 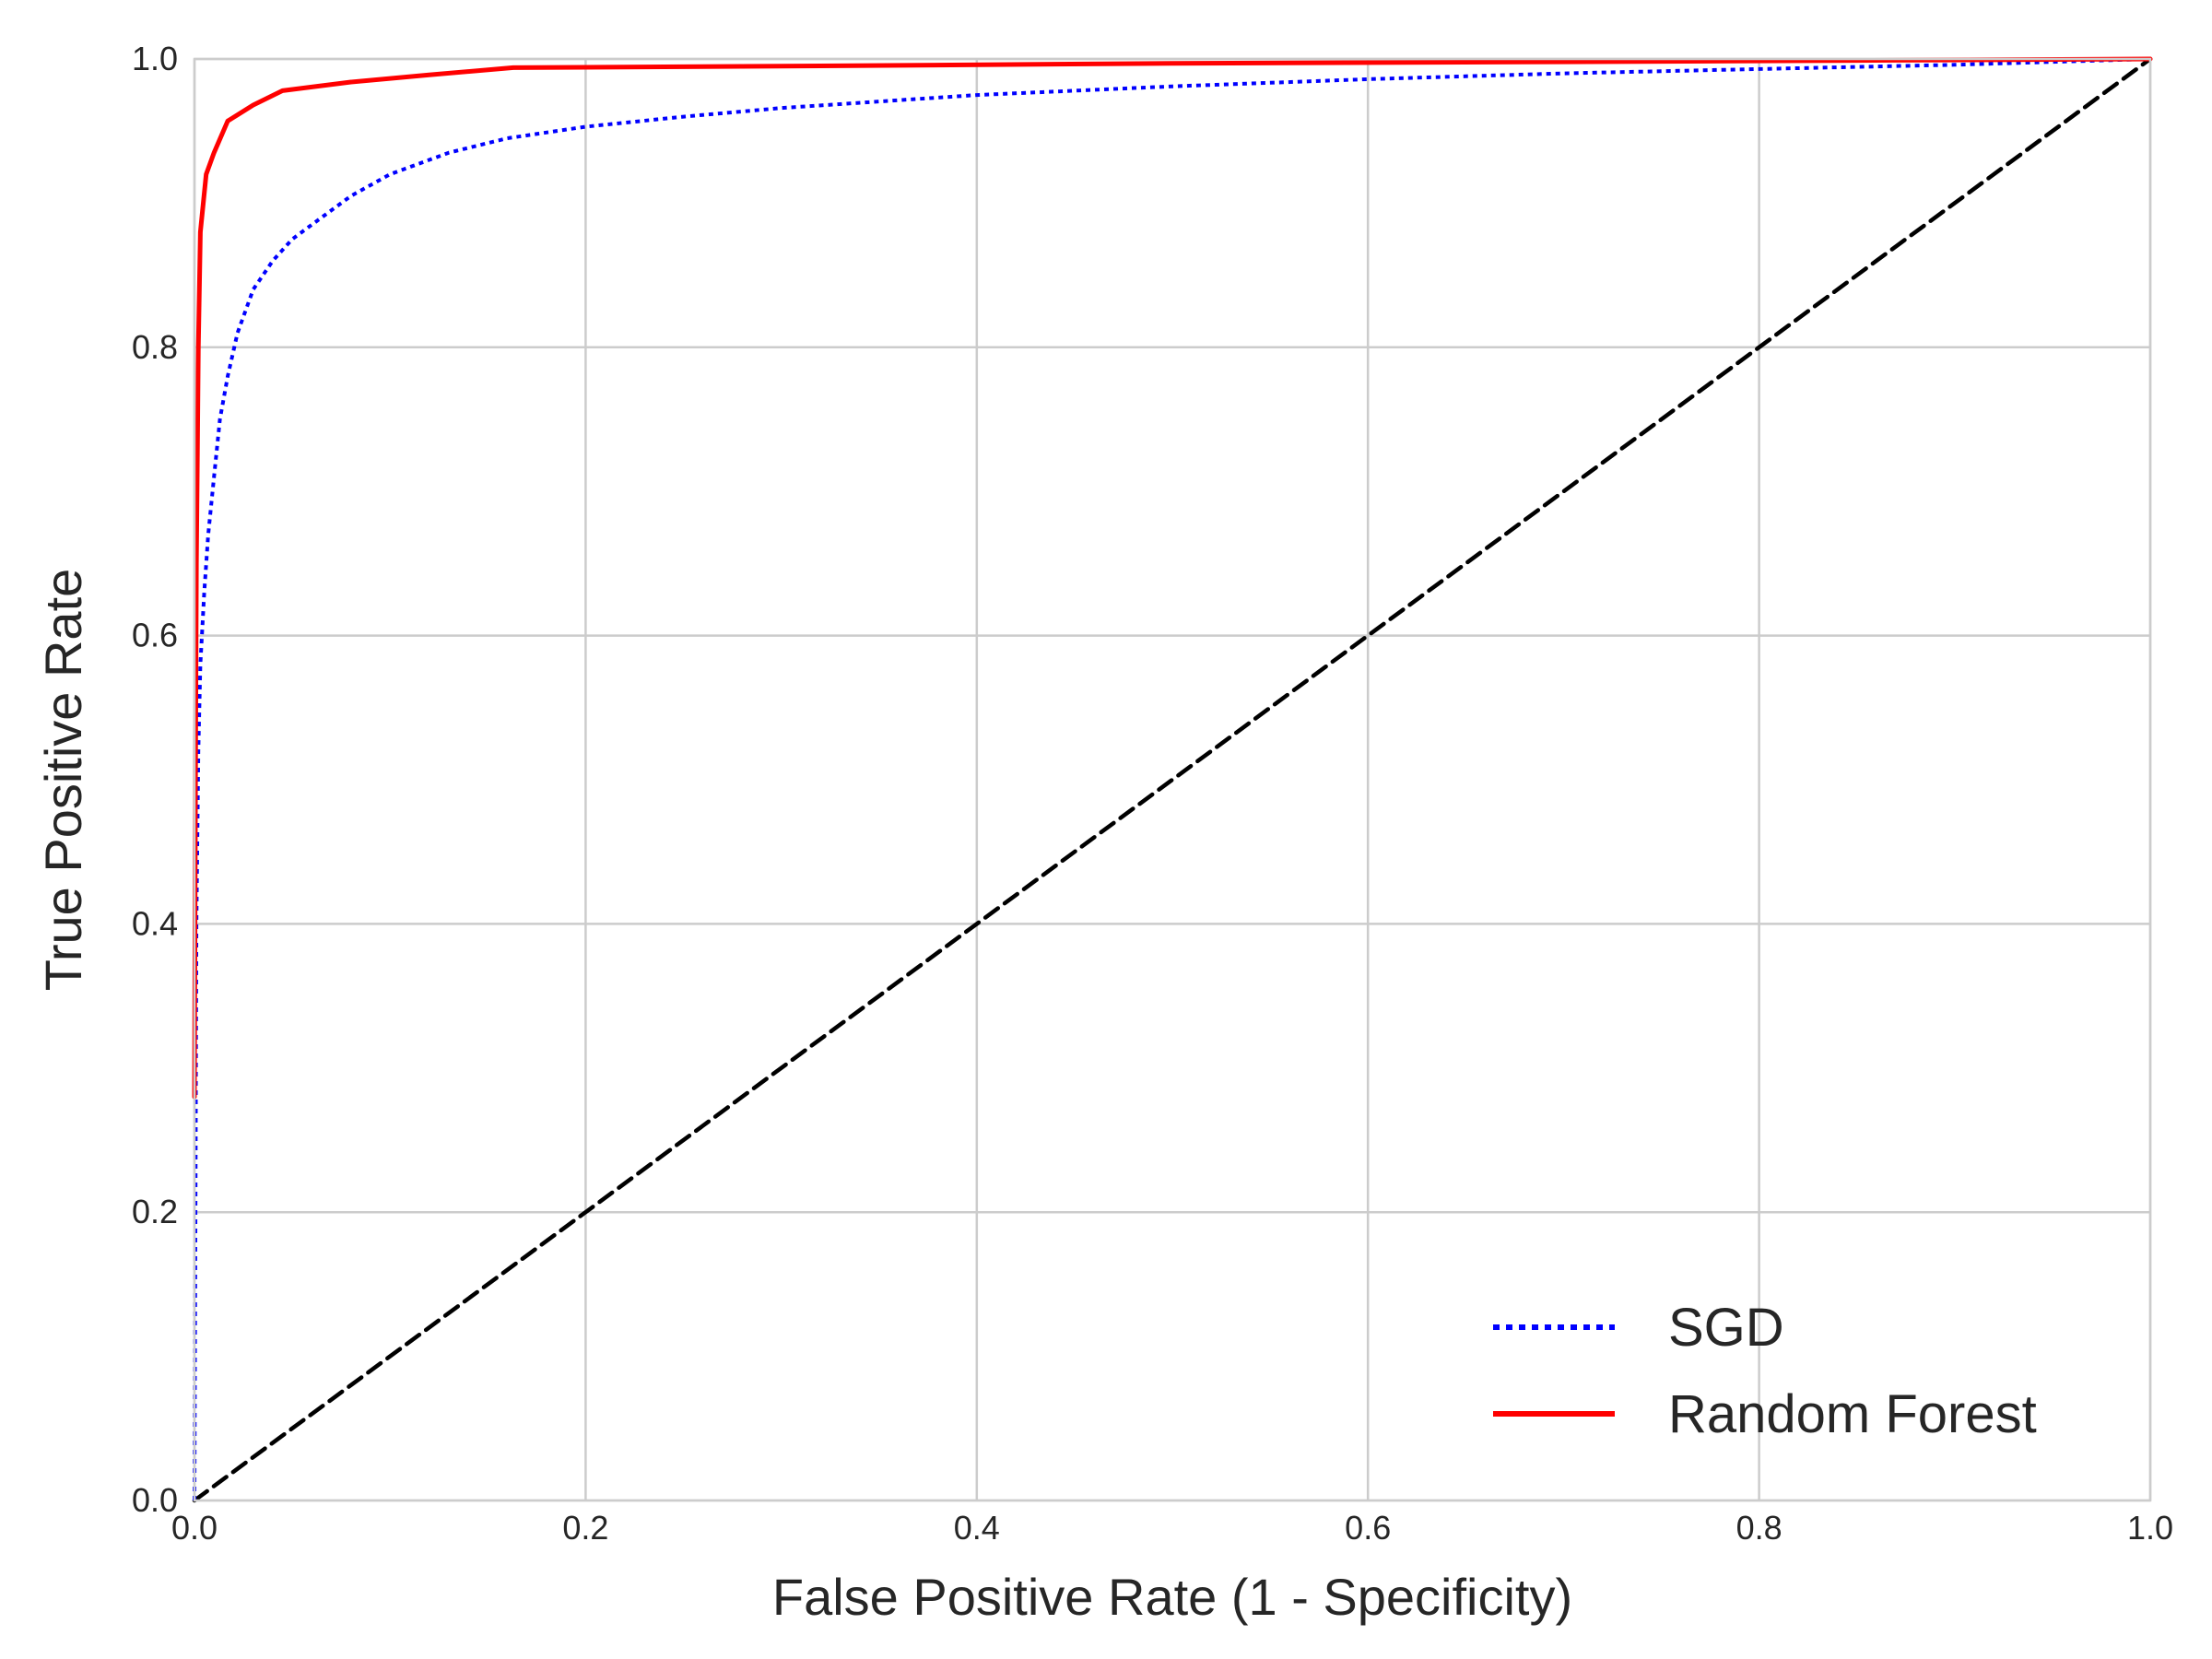 What do you see at coordinates (155, 1211) in the screenshot?
I see `y-tick-label: 0.2` at bounding box center [155, 1211].